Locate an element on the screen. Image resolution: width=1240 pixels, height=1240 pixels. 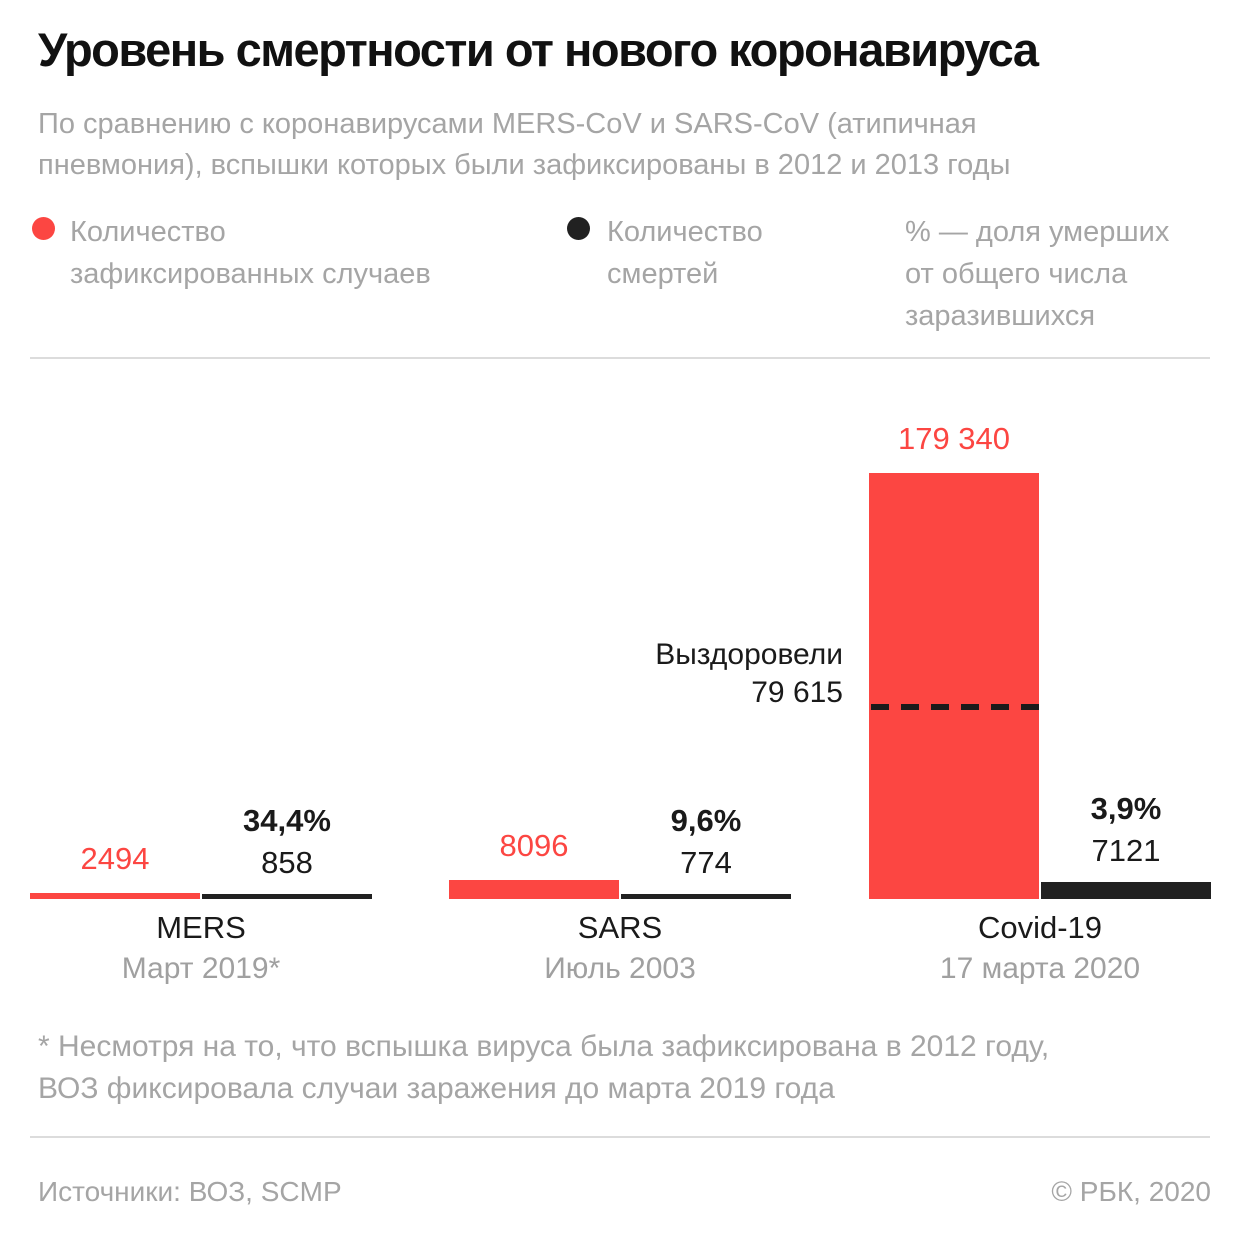
mers-category-label: MERS is located at coordinates (201, 927).